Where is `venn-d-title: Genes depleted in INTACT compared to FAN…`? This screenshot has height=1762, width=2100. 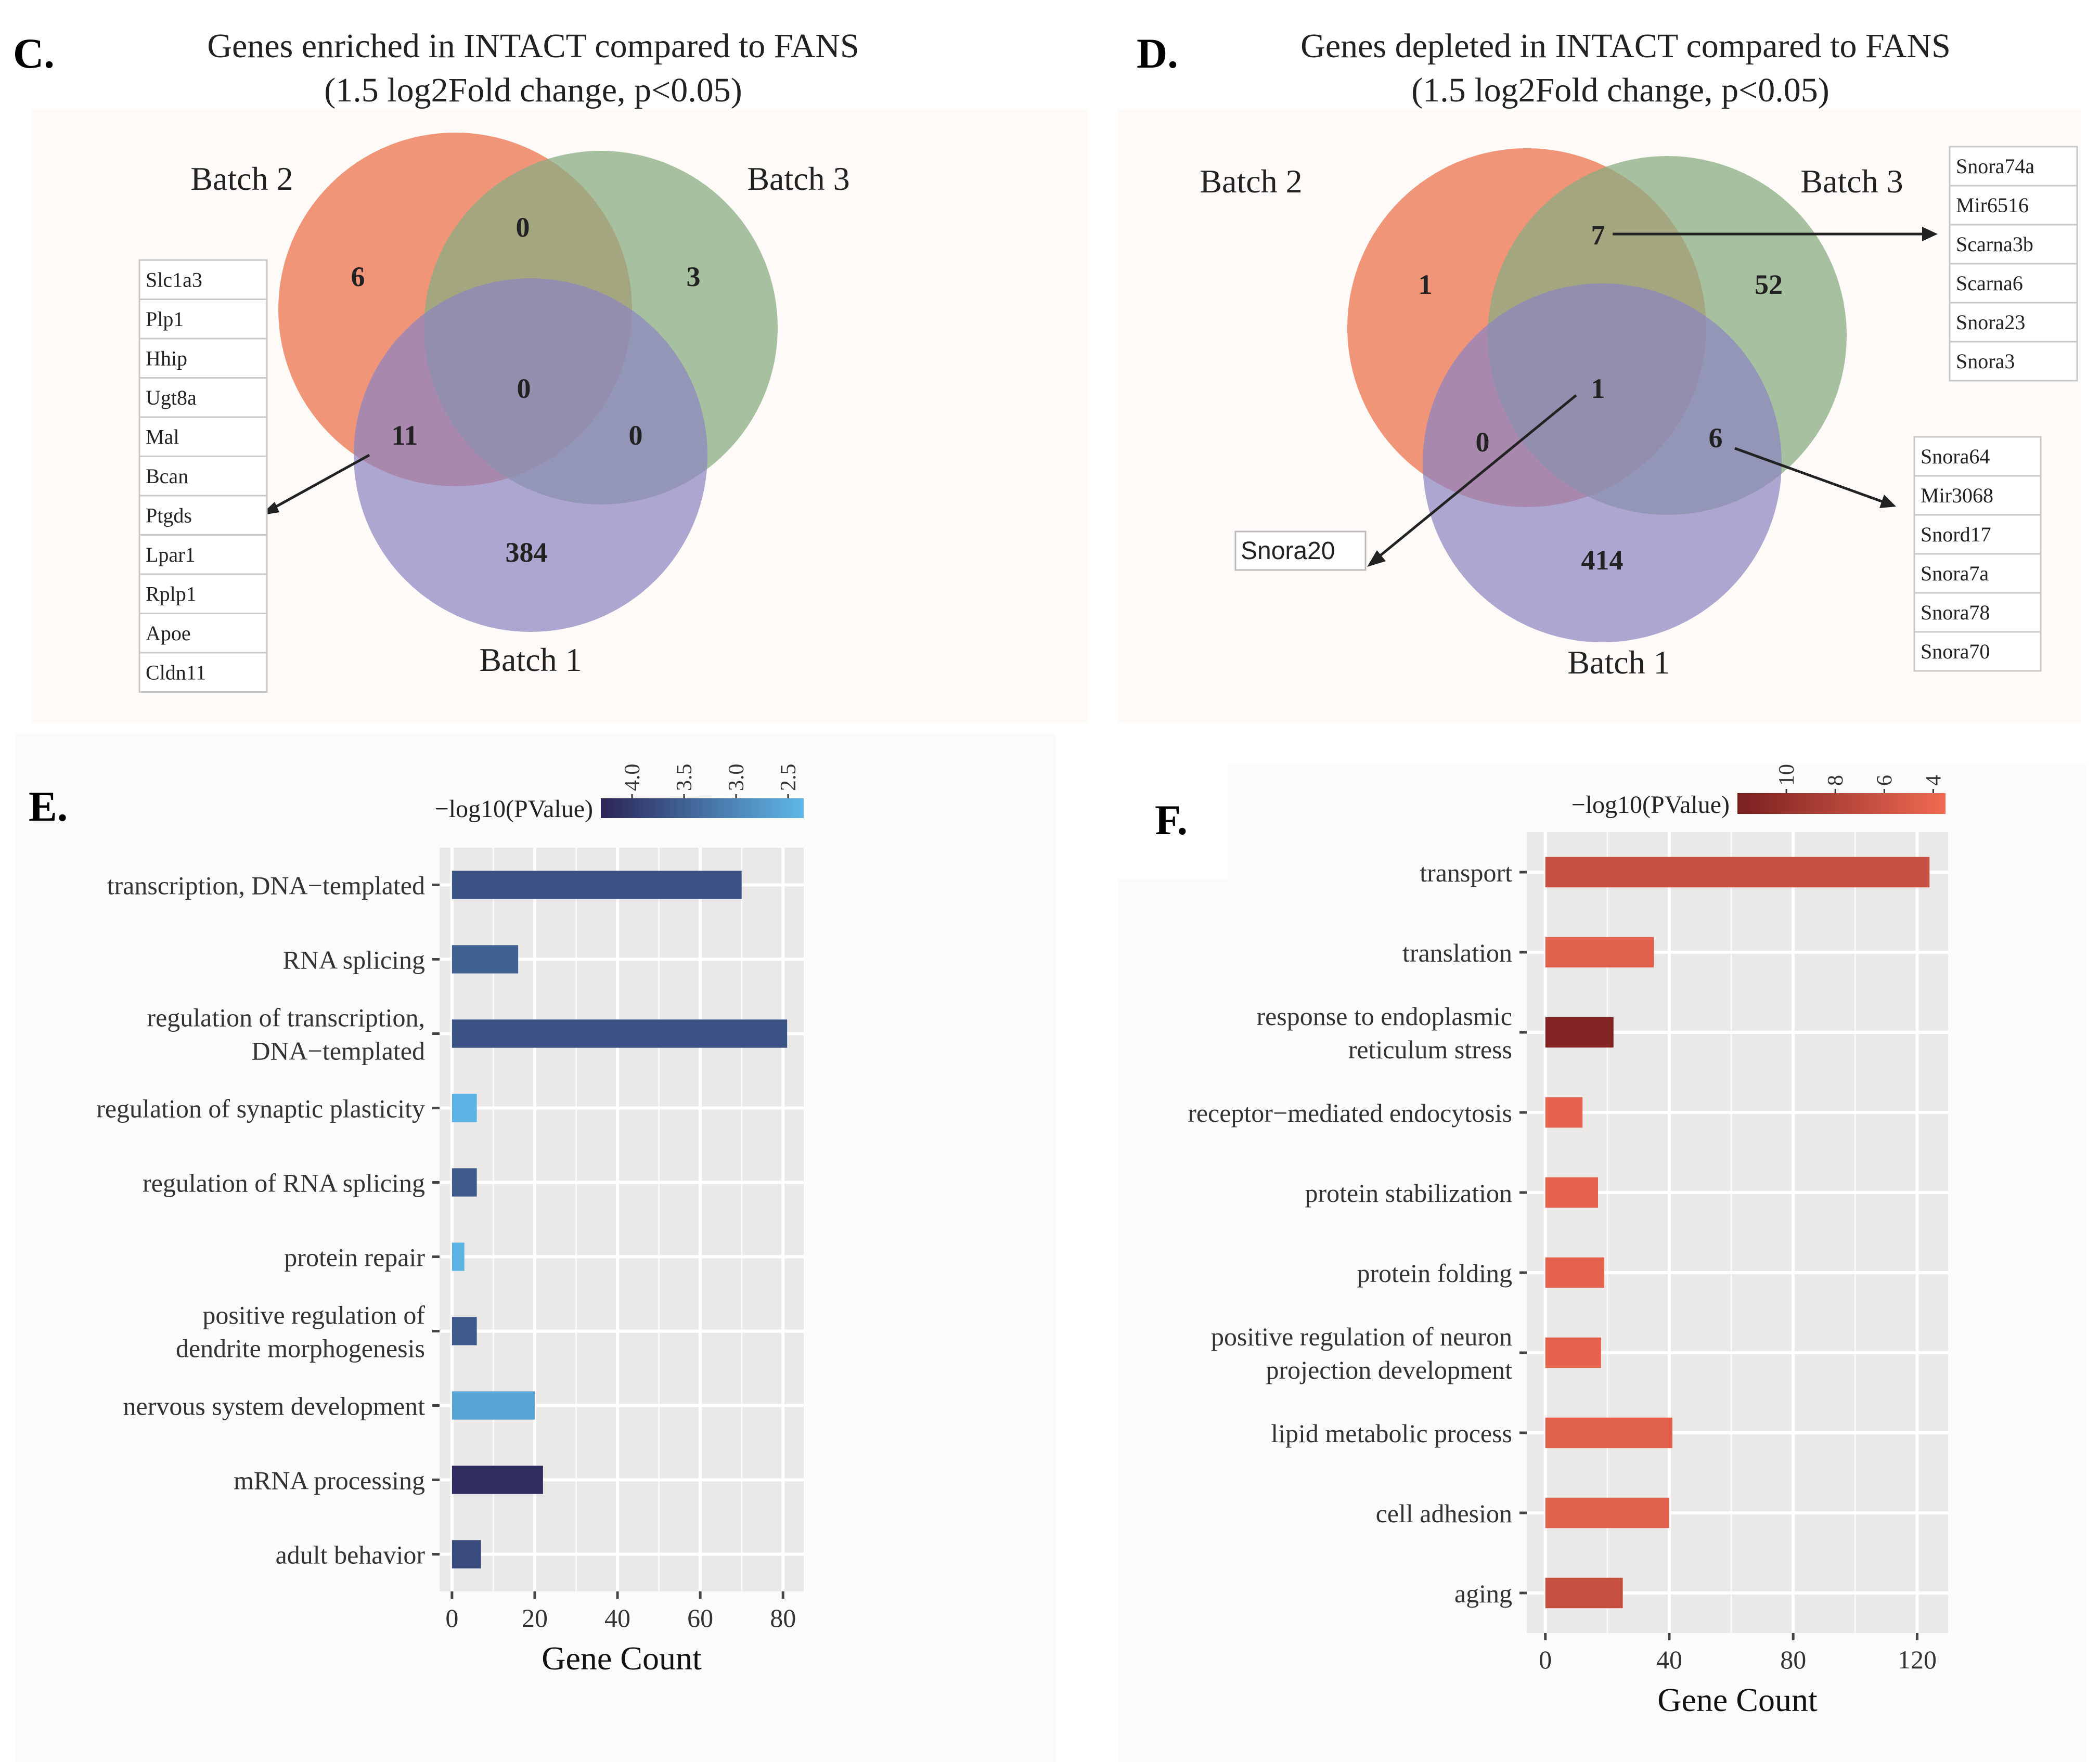
venn-d-title: Genes depleted in INTACT compared to FAN… is located at coordinates (1625, 46).